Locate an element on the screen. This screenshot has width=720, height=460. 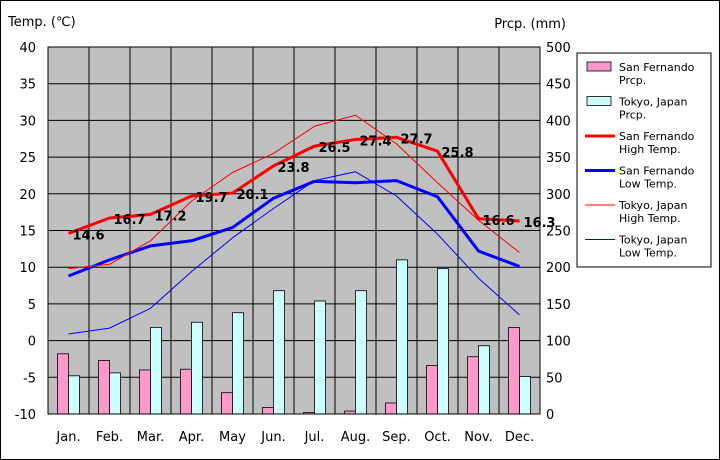
x-tick-label: Jan. is located at coordinates (67, 437).